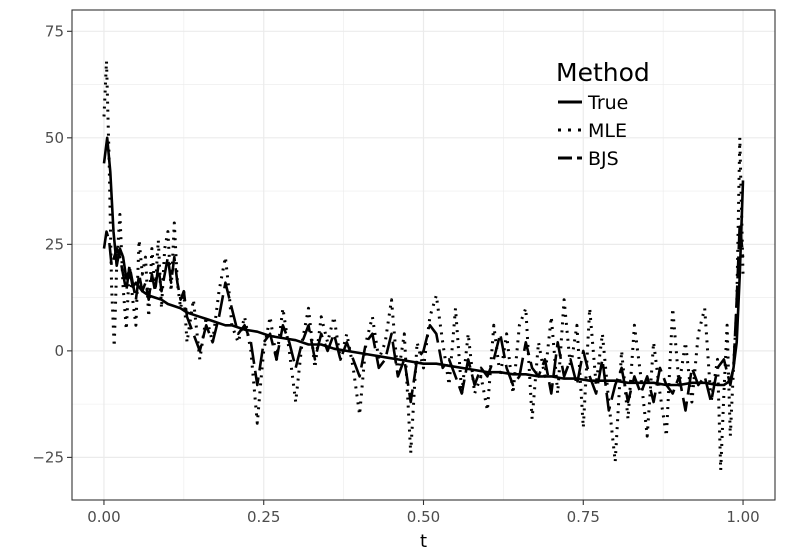 This screenshot has height=556, width=810. What do you see at coordinates (583, 517) in the screenshot?
I see `x-tick-label: 0.75` at bounding box center [583, 517].